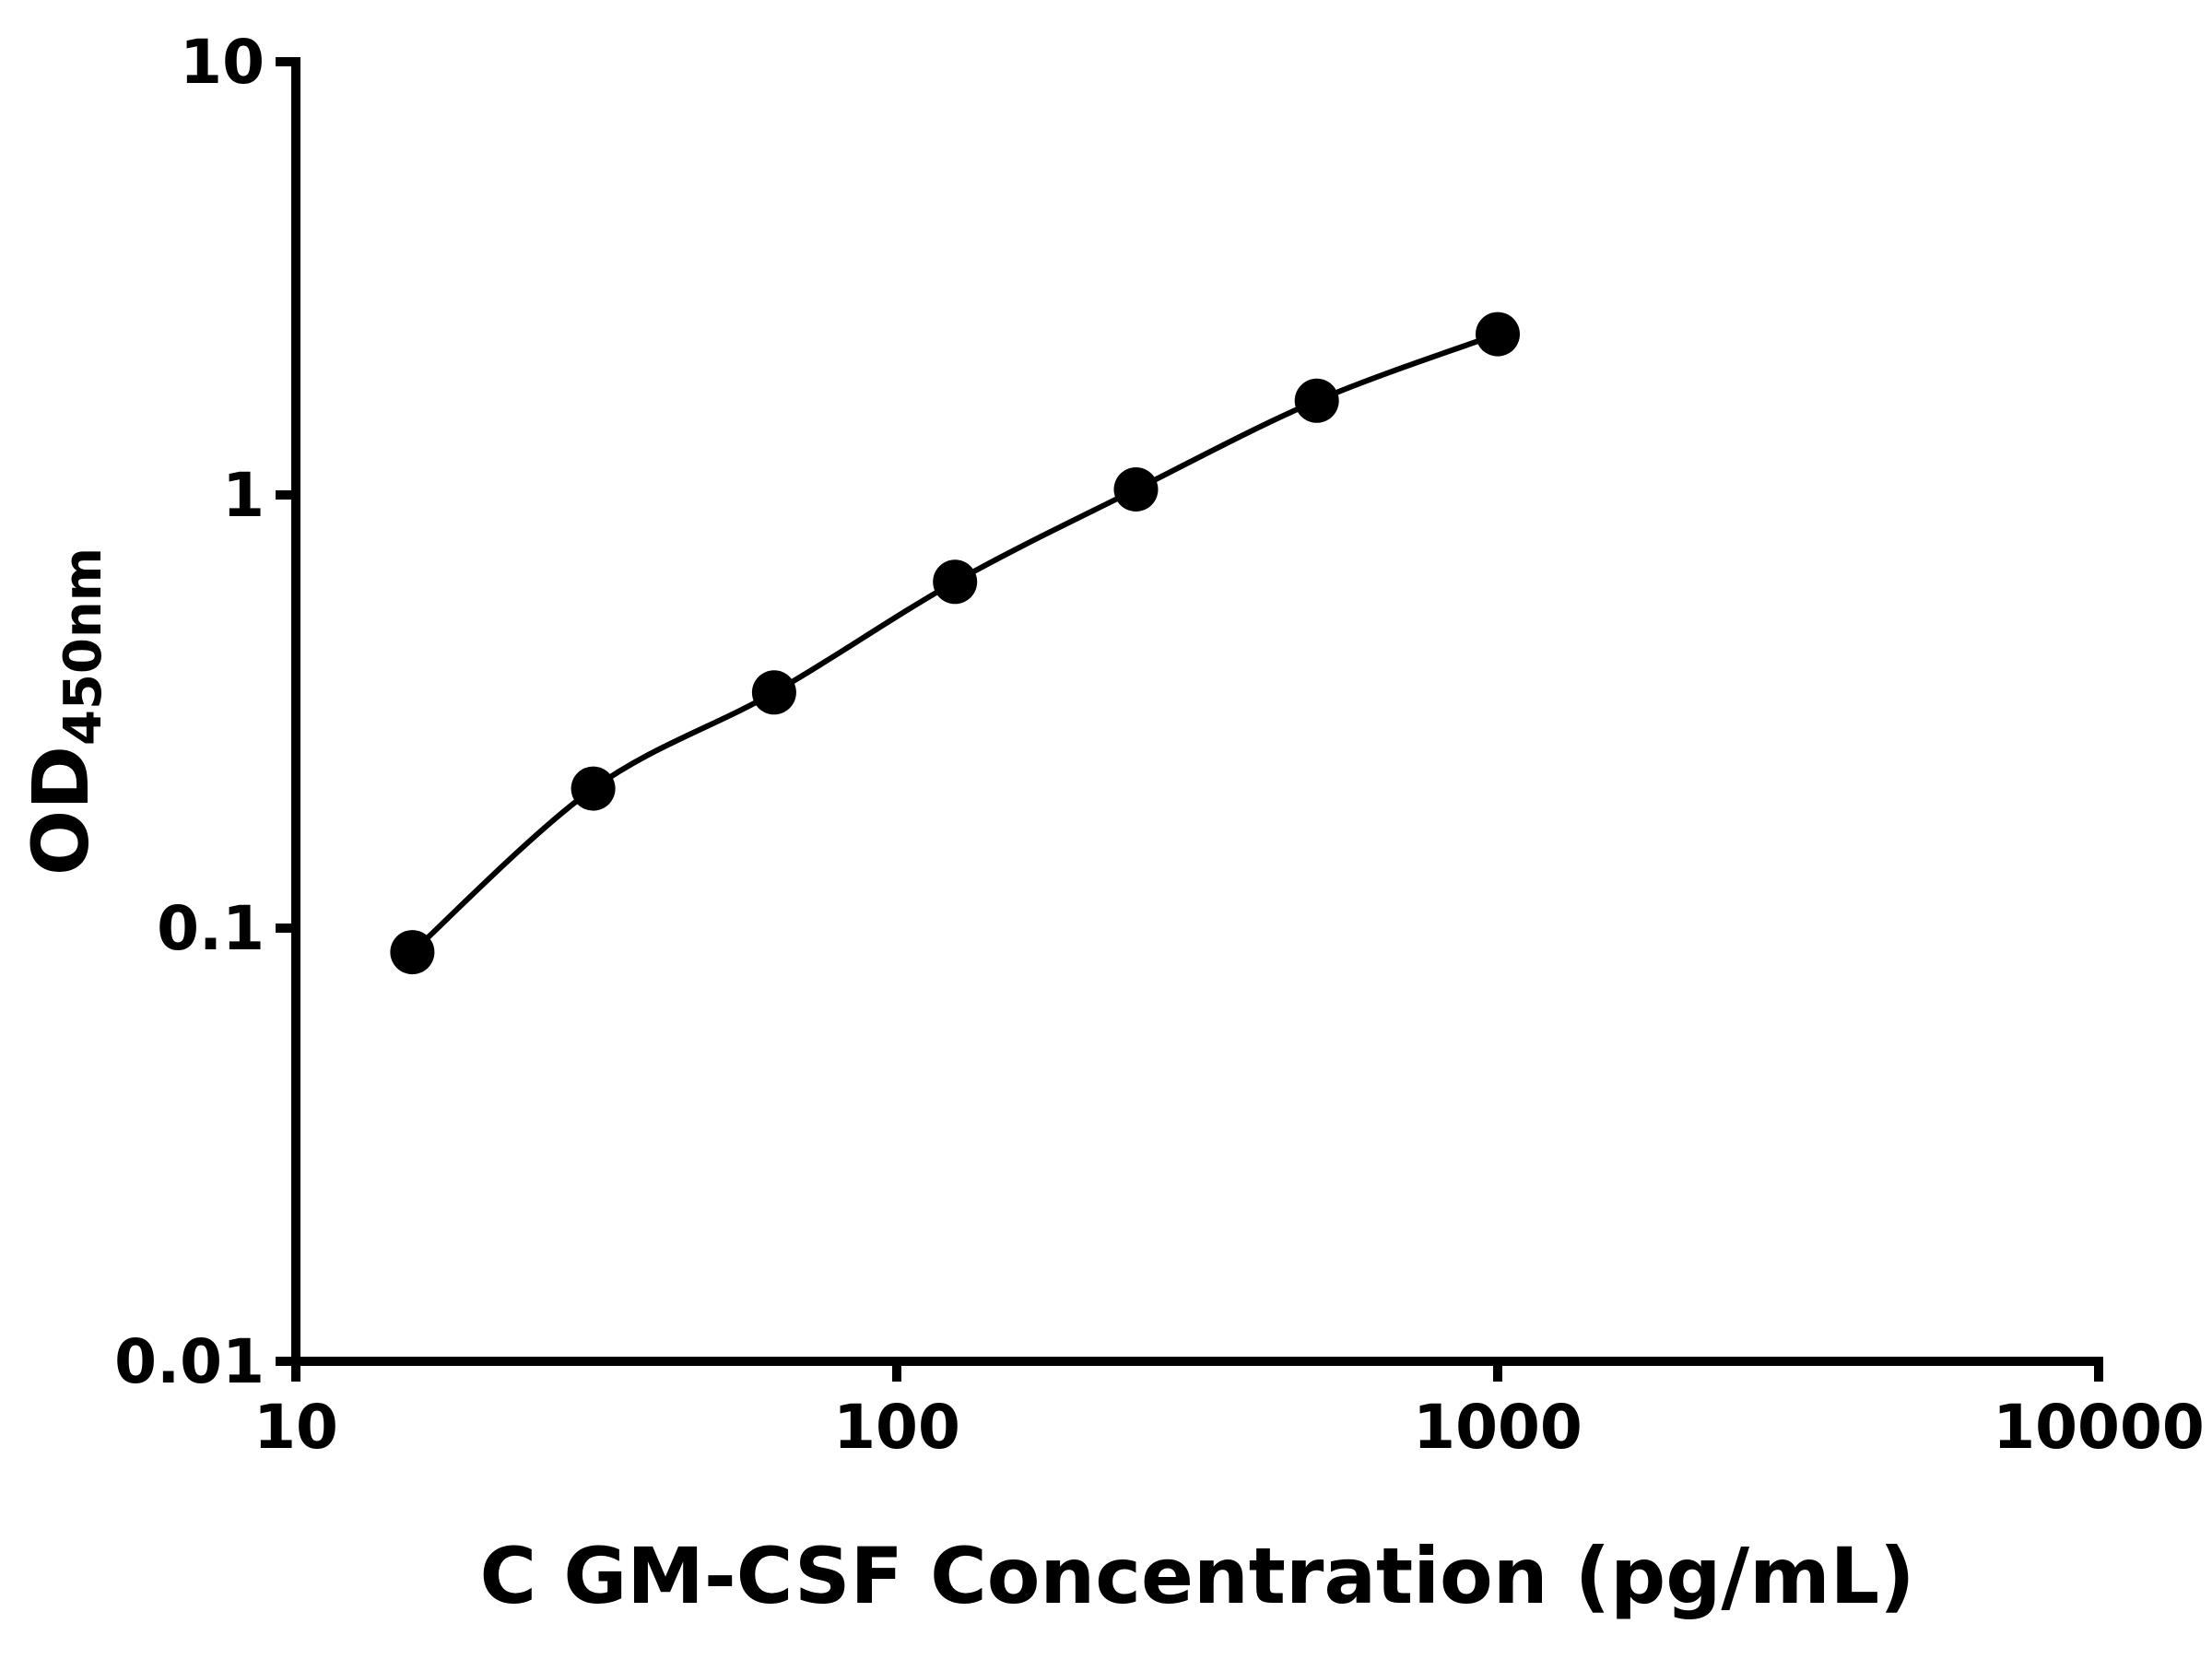 Image resolution: width=2212 pixels, height=1659 pixels. I want to click on x-tick-label: 1000, so click(1498, 1427).